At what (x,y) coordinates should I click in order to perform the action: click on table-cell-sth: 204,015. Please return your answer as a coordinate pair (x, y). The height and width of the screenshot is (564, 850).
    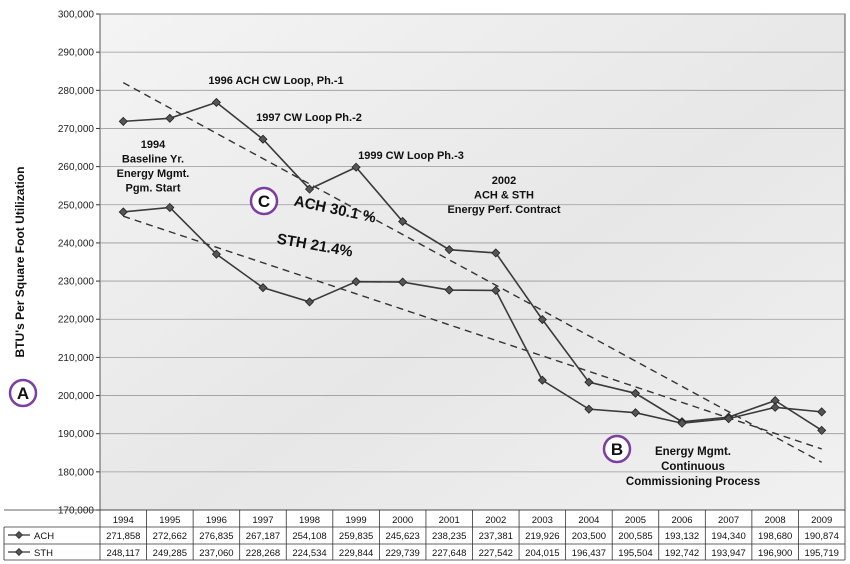
    Looking at the image, I should click on (542, 553).